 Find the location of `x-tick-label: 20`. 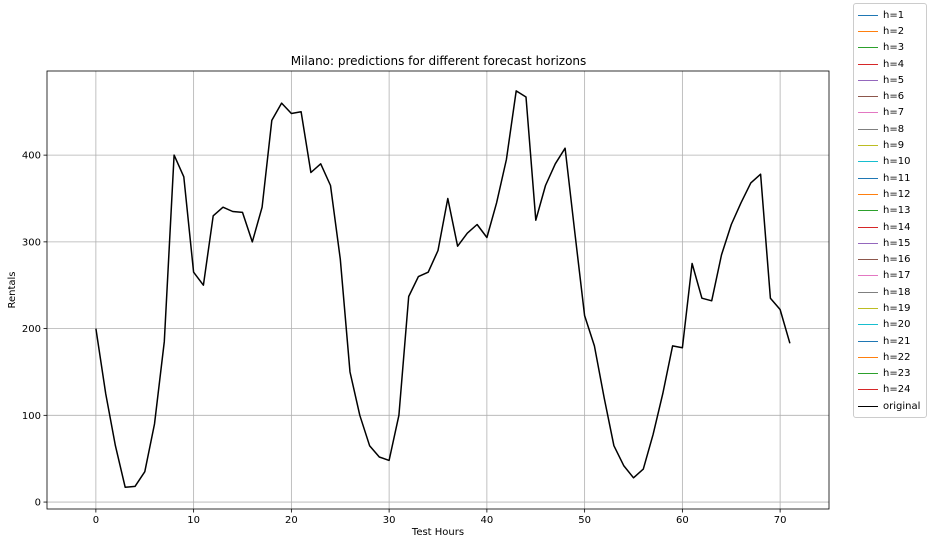

x-tick-label: 20 is located at coordinates (291, 520).